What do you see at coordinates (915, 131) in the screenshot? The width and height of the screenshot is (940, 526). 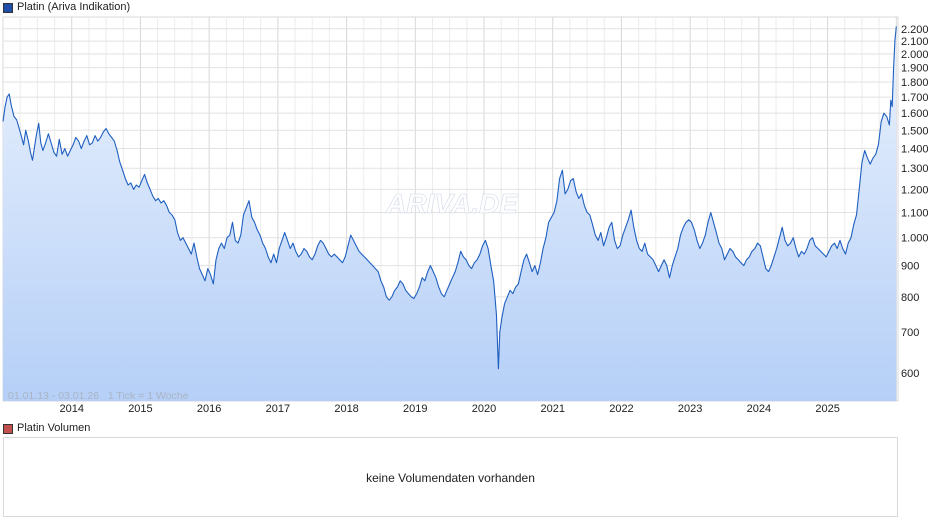 I see `y-tick-label: 1.500` at bounding box center [915, 131].